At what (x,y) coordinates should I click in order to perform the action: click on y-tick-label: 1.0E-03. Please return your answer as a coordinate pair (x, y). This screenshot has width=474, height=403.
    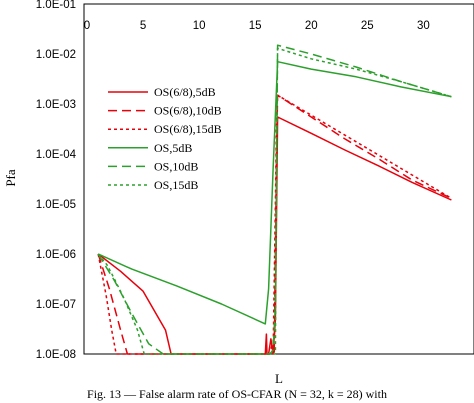
    Looking at the image, I should click on (56, 105).